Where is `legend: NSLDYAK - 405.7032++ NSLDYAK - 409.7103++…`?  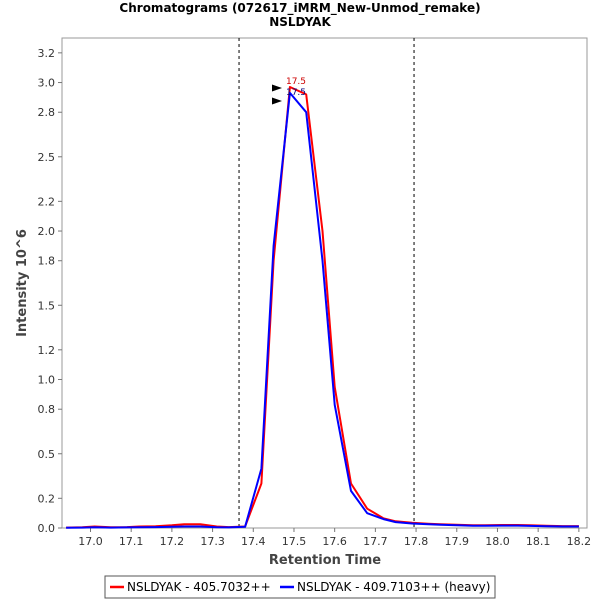
legend: NSLDYAK - 405.7032++ NSLDYAK - 409.7103++… is located at coordinates (300, 587).